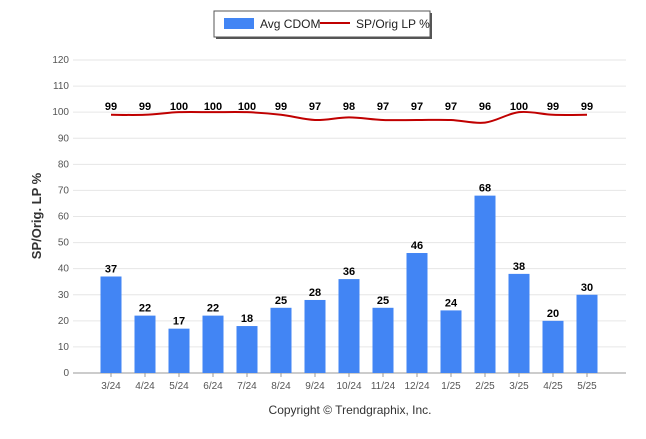 Image resolution: width=646 pixels, height=439 pixels. What do you see at coordinates (348, 386) in the screenshot?
I see `x-tick-label: 10/24` at bounding box center [348, 386].